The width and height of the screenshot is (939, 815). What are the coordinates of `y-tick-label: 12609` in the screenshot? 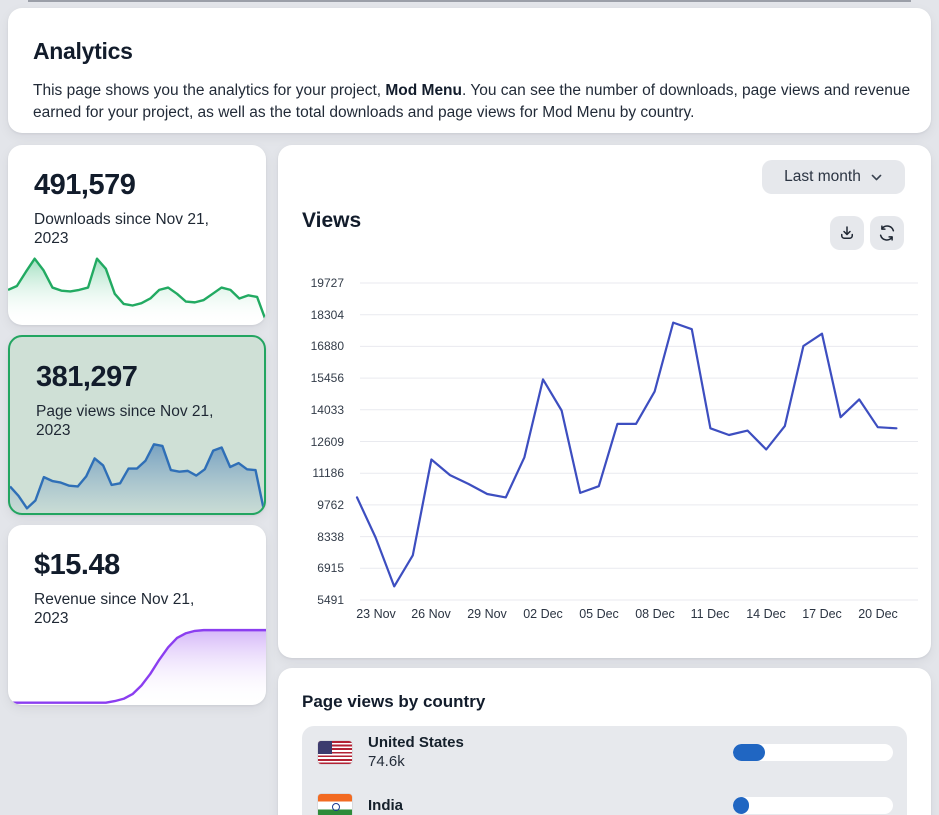 It's located at (327, 442).